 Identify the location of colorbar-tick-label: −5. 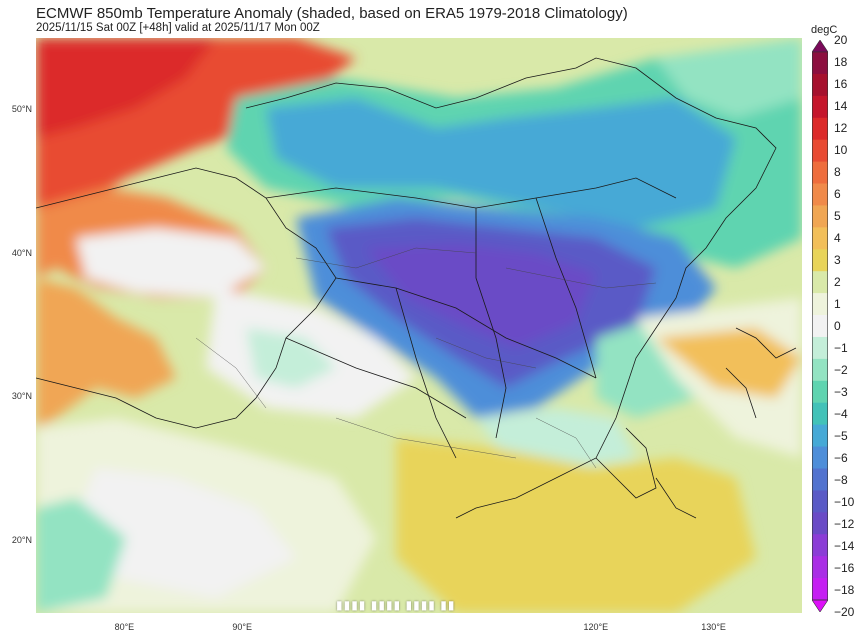
(841, 436).